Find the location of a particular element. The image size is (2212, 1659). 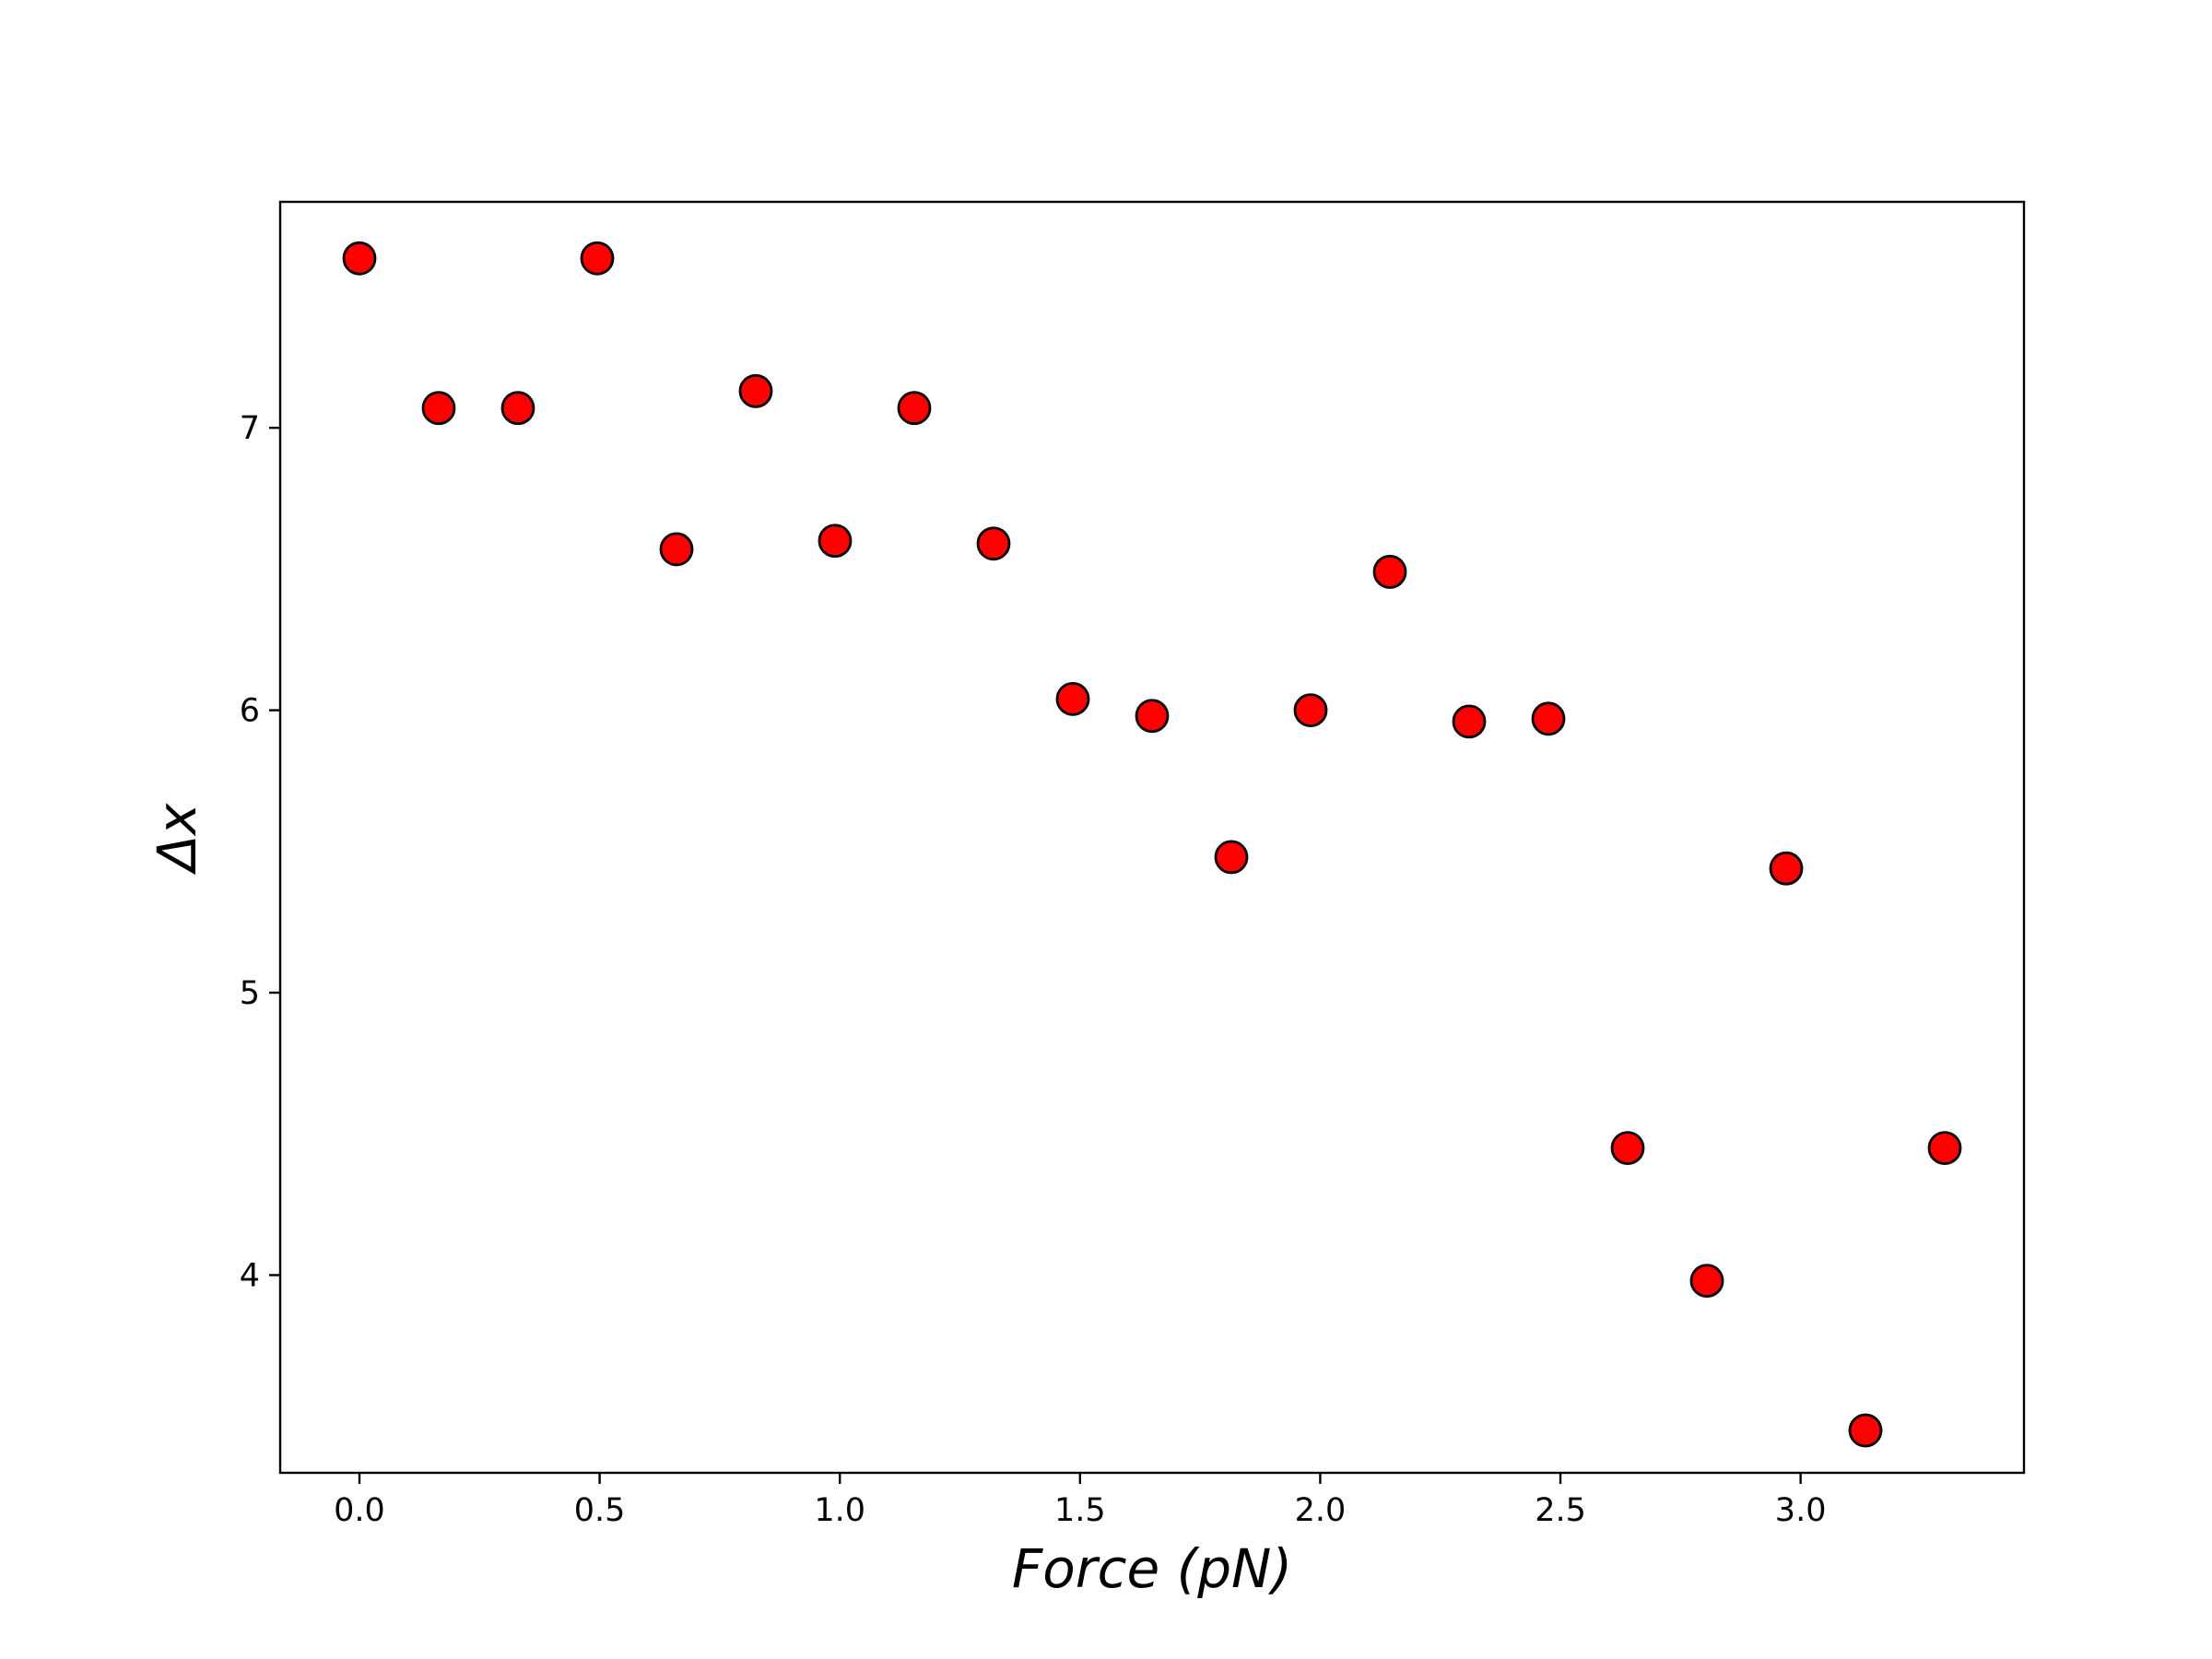

x-tick-label: 2.0 is located at coordinates (1321, 1510).